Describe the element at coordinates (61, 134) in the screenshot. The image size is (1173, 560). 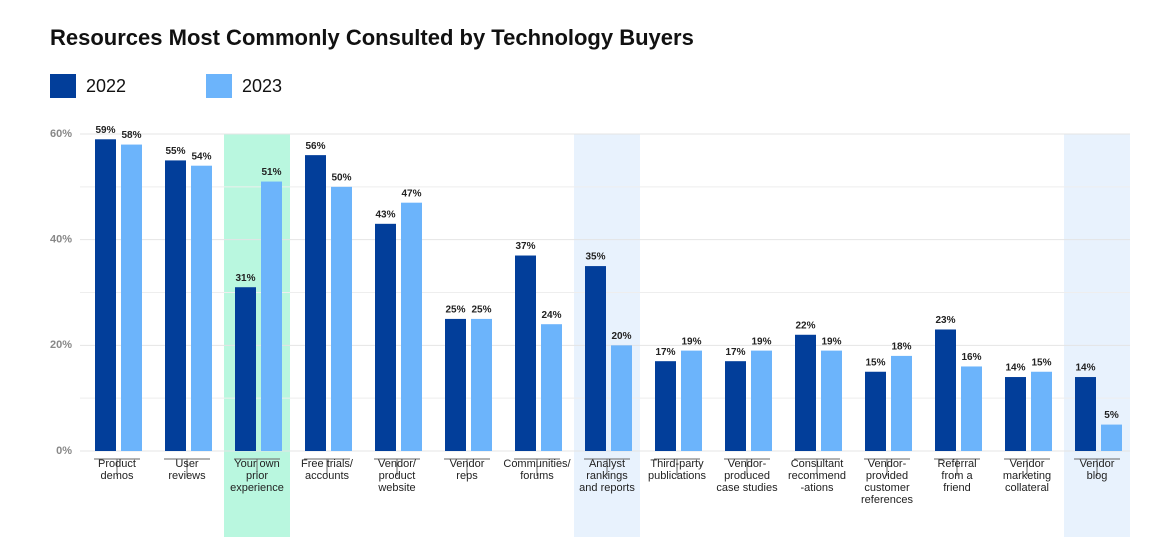
I see `y-tick-label: 60%` at that location.